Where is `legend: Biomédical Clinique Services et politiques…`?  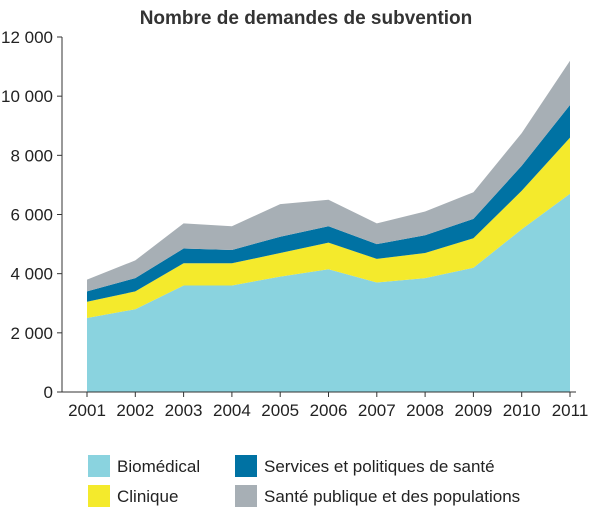 legend: Biomédical Clinique Services et politiques… is located at coordinates (304, 481).